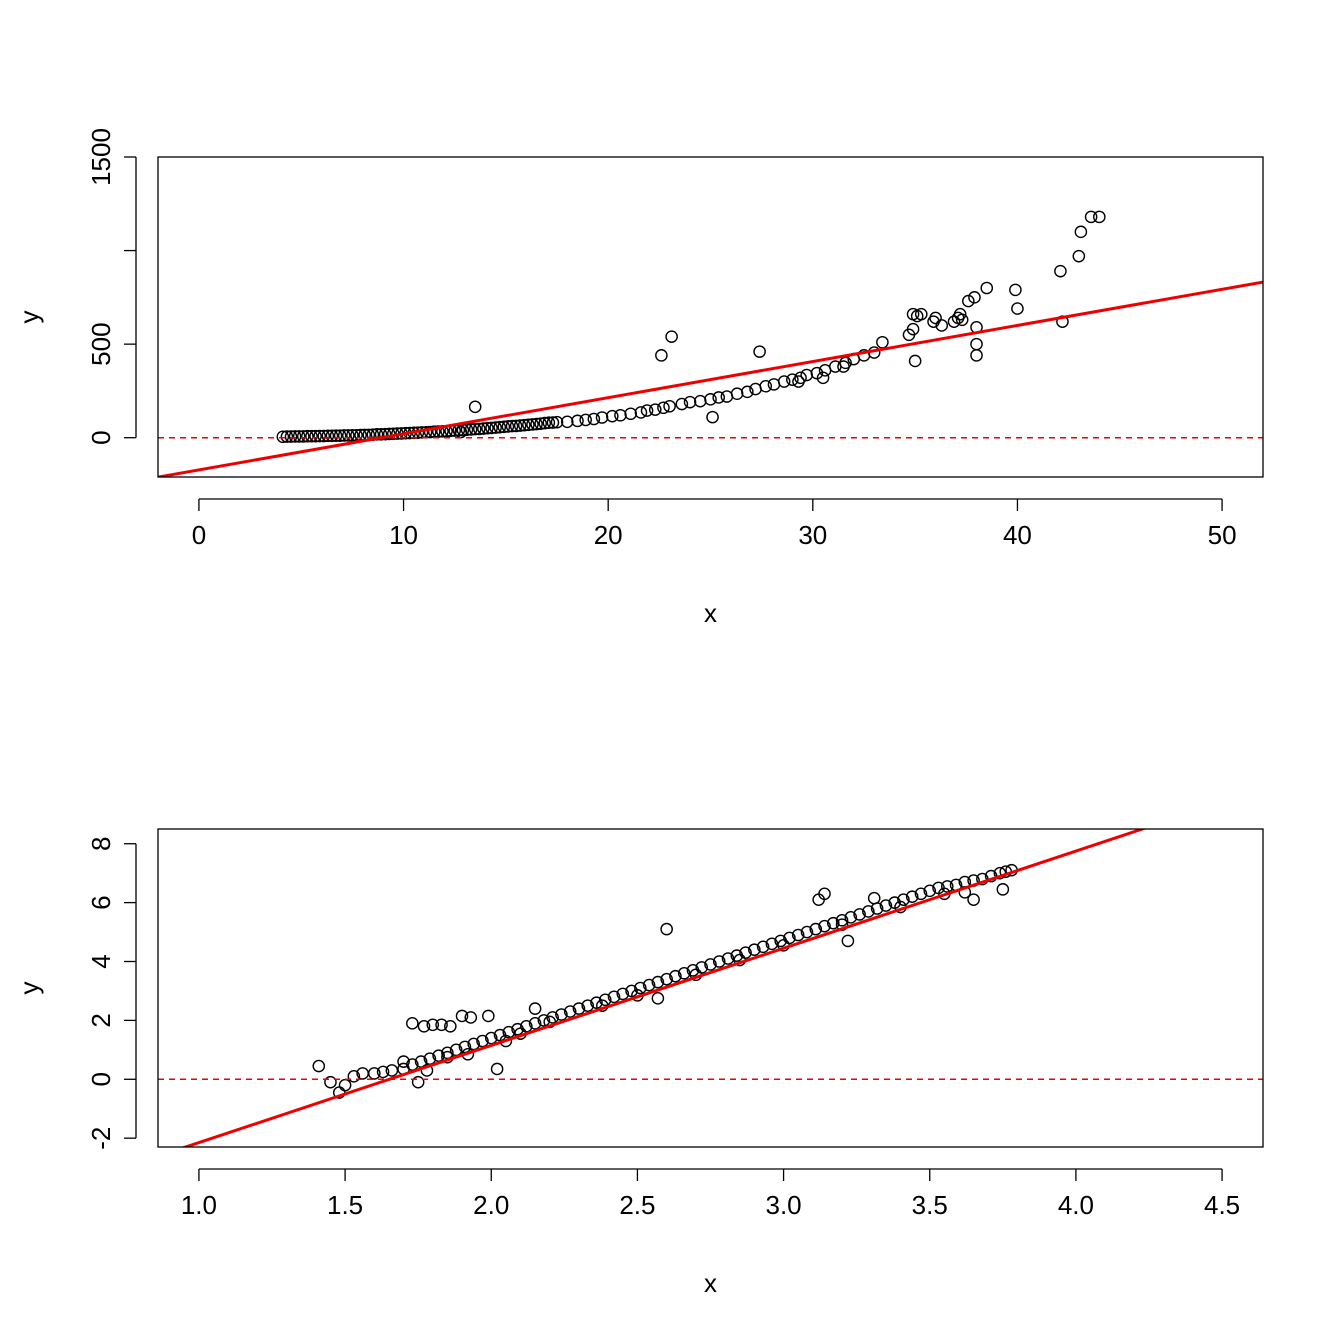 The height and width of the screenshot is (1344, 1344). I want to click on x-tick-label: 40, so click(1017, 535).